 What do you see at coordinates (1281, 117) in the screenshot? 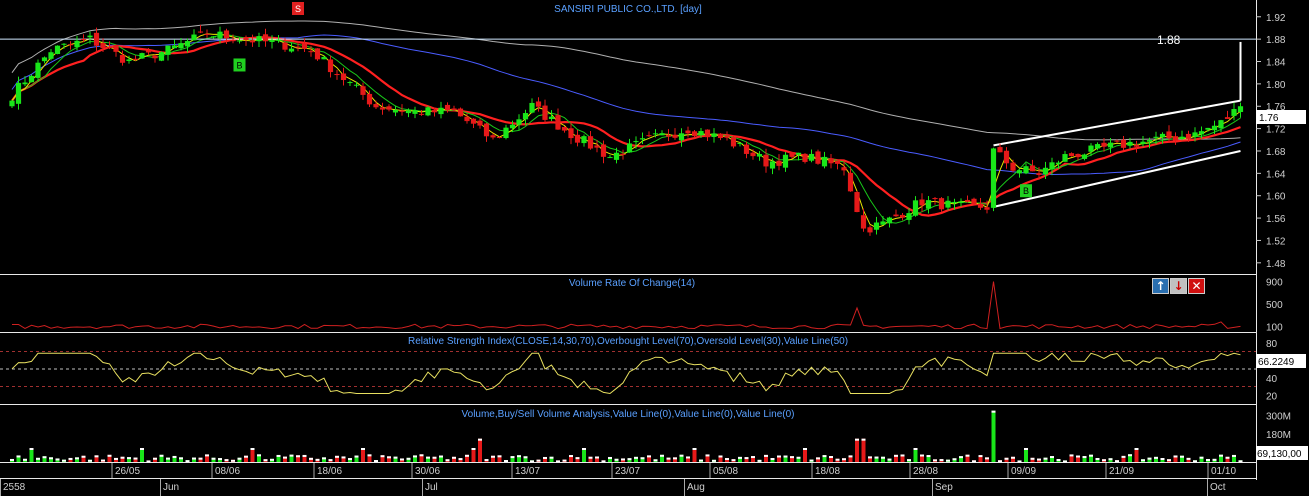
I see `price-current-box` at bounding box center [1281, 117].